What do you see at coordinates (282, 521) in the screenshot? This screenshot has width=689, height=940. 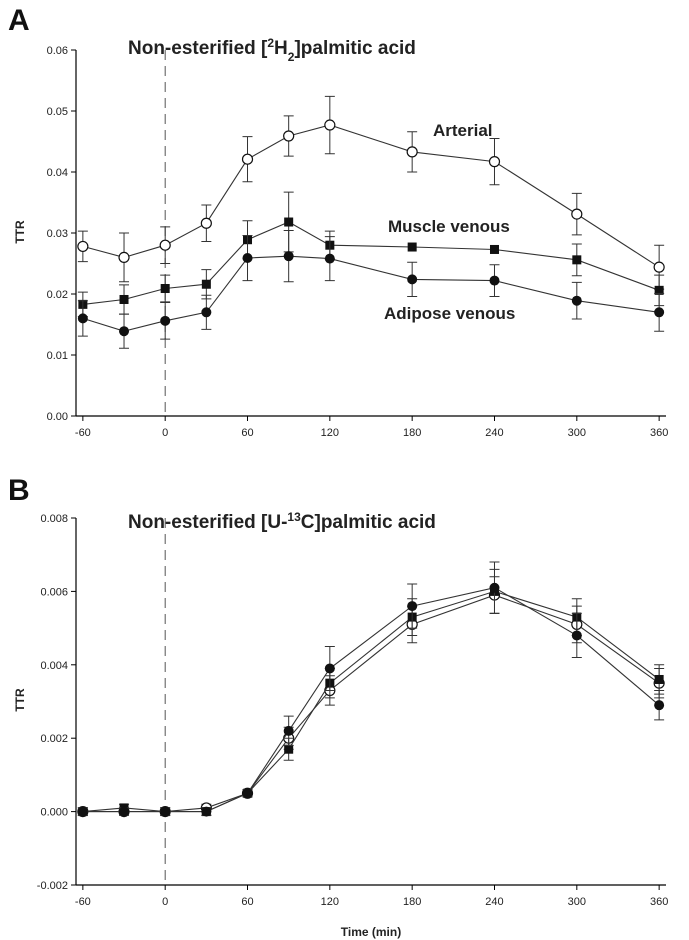 I see `panel-b-title: Non-esterified [U-13C]palmitic acid` at bounding box center [282, 521].